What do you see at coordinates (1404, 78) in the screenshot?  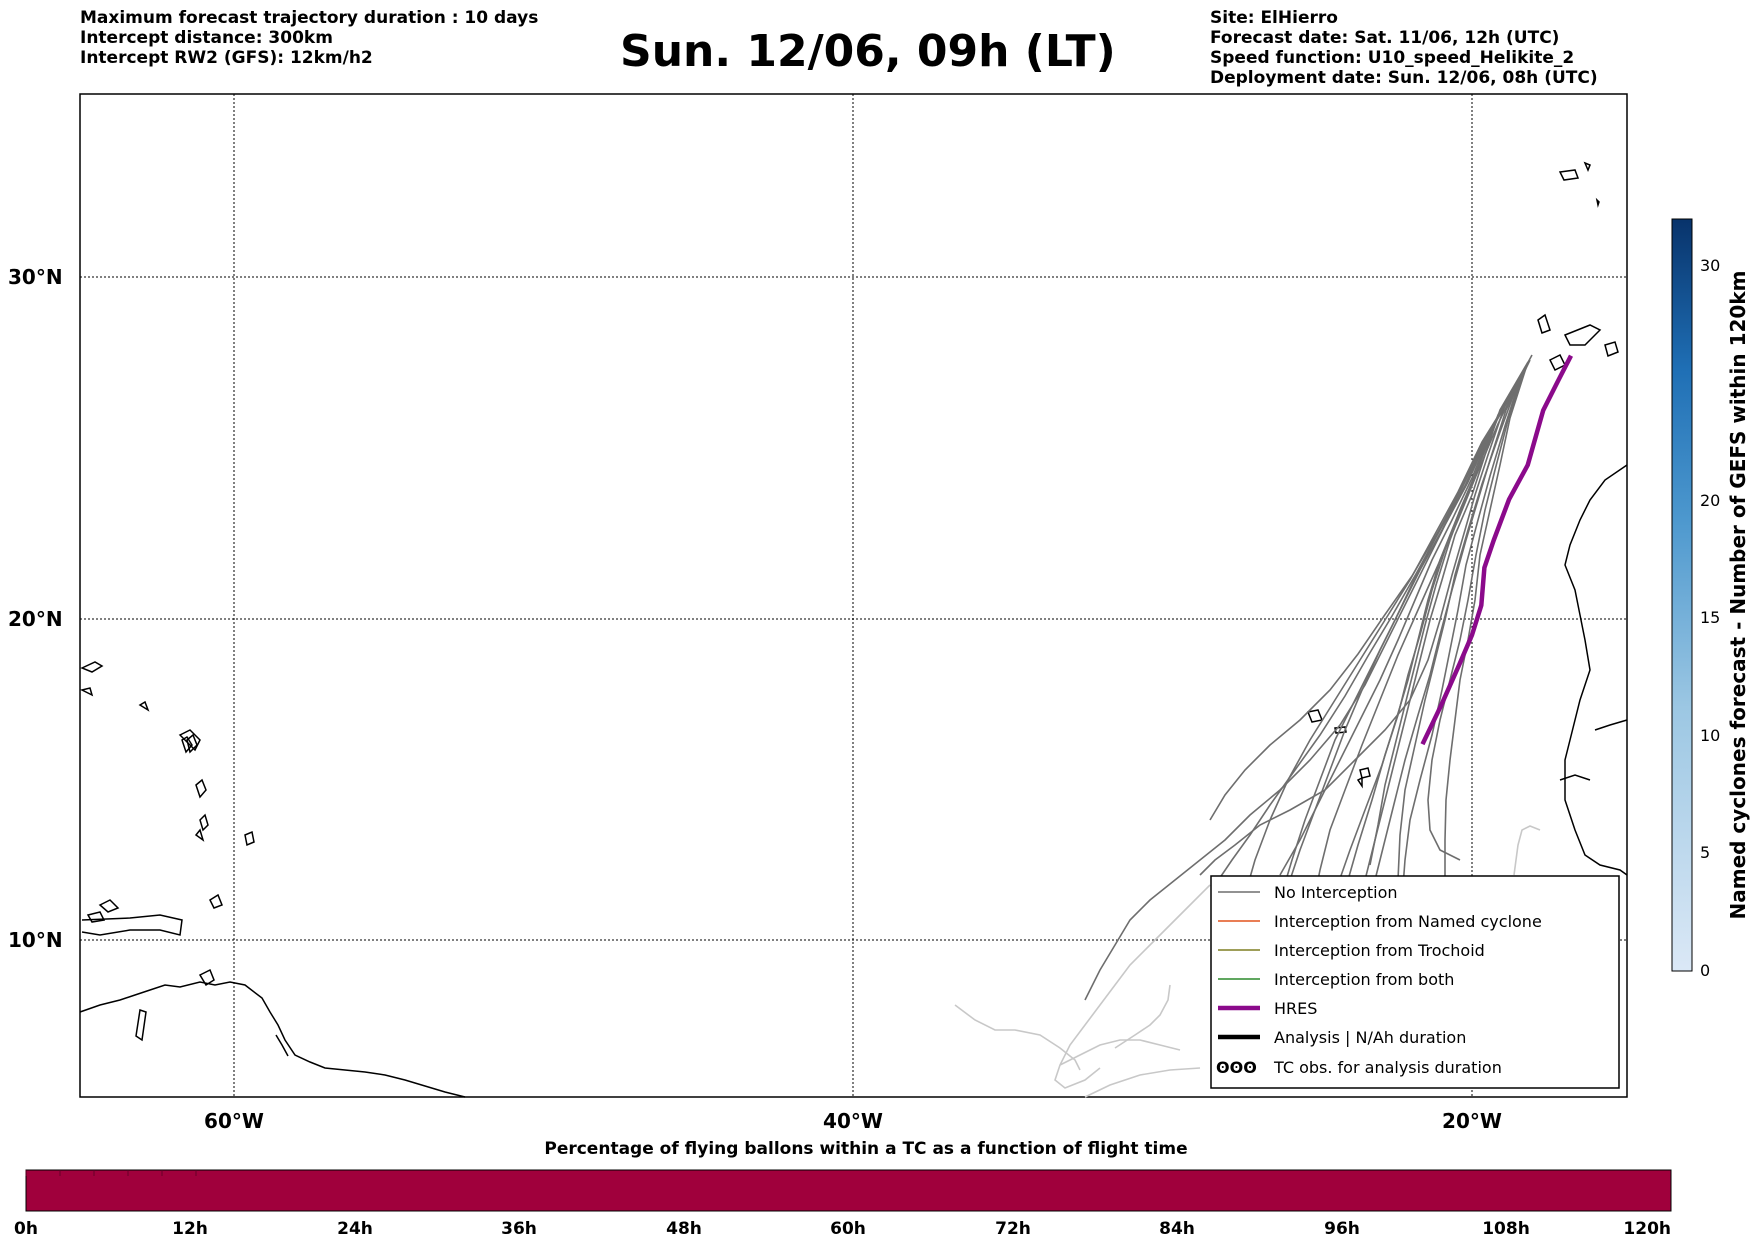 I see `header-right-line: Deployment date: Sun. 12/06, 08h (UTC)` at bounding box center [1404, 78].